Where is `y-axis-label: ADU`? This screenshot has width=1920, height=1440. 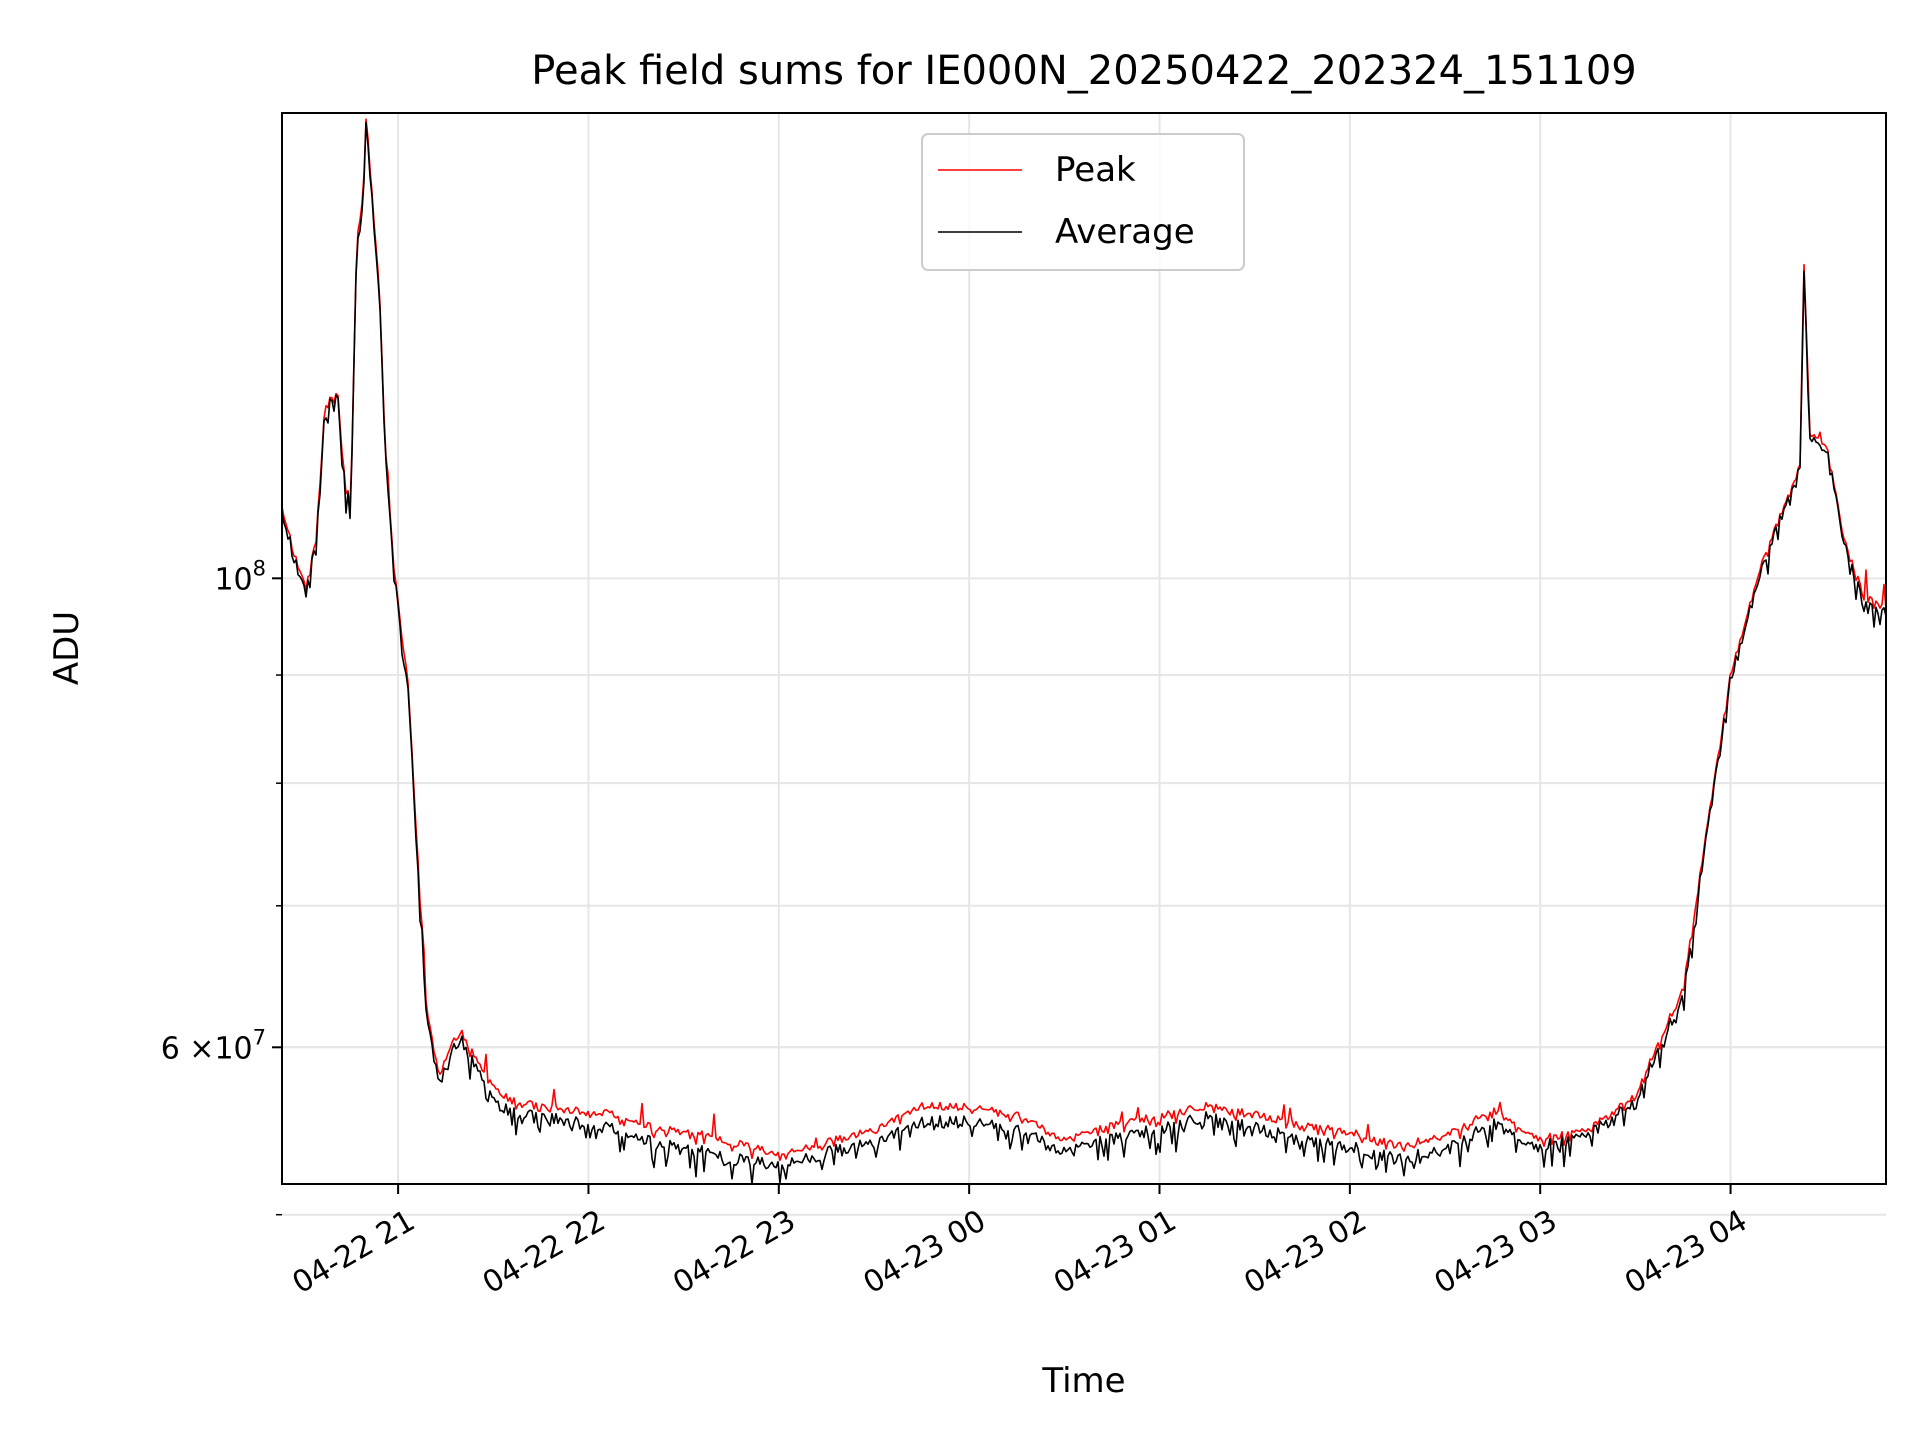 y-axis-label: ADU is located at coordinates (67, 648).